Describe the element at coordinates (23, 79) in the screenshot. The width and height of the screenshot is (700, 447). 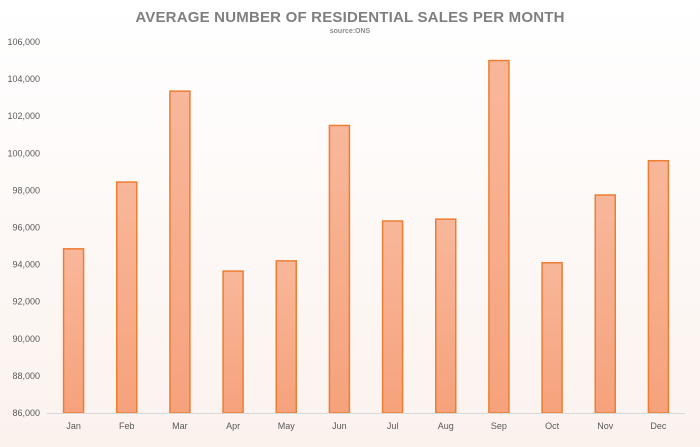
I see `y-tick-label: 104,000` at that location.